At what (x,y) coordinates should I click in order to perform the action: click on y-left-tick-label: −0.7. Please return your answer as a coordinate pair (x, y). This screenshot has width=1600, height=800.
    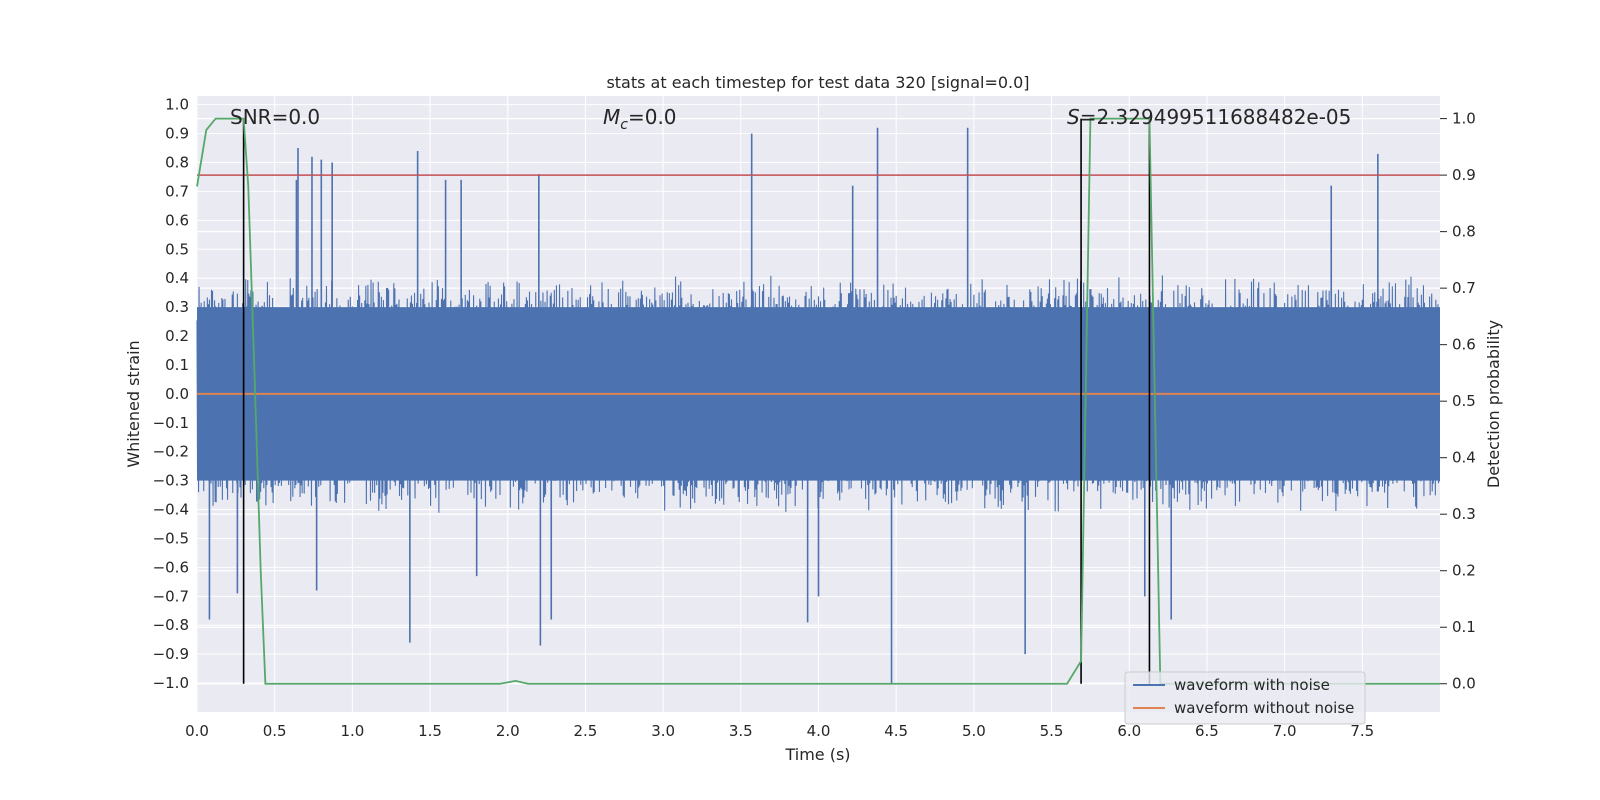
    Looking at the image, I should click on (171, 596).